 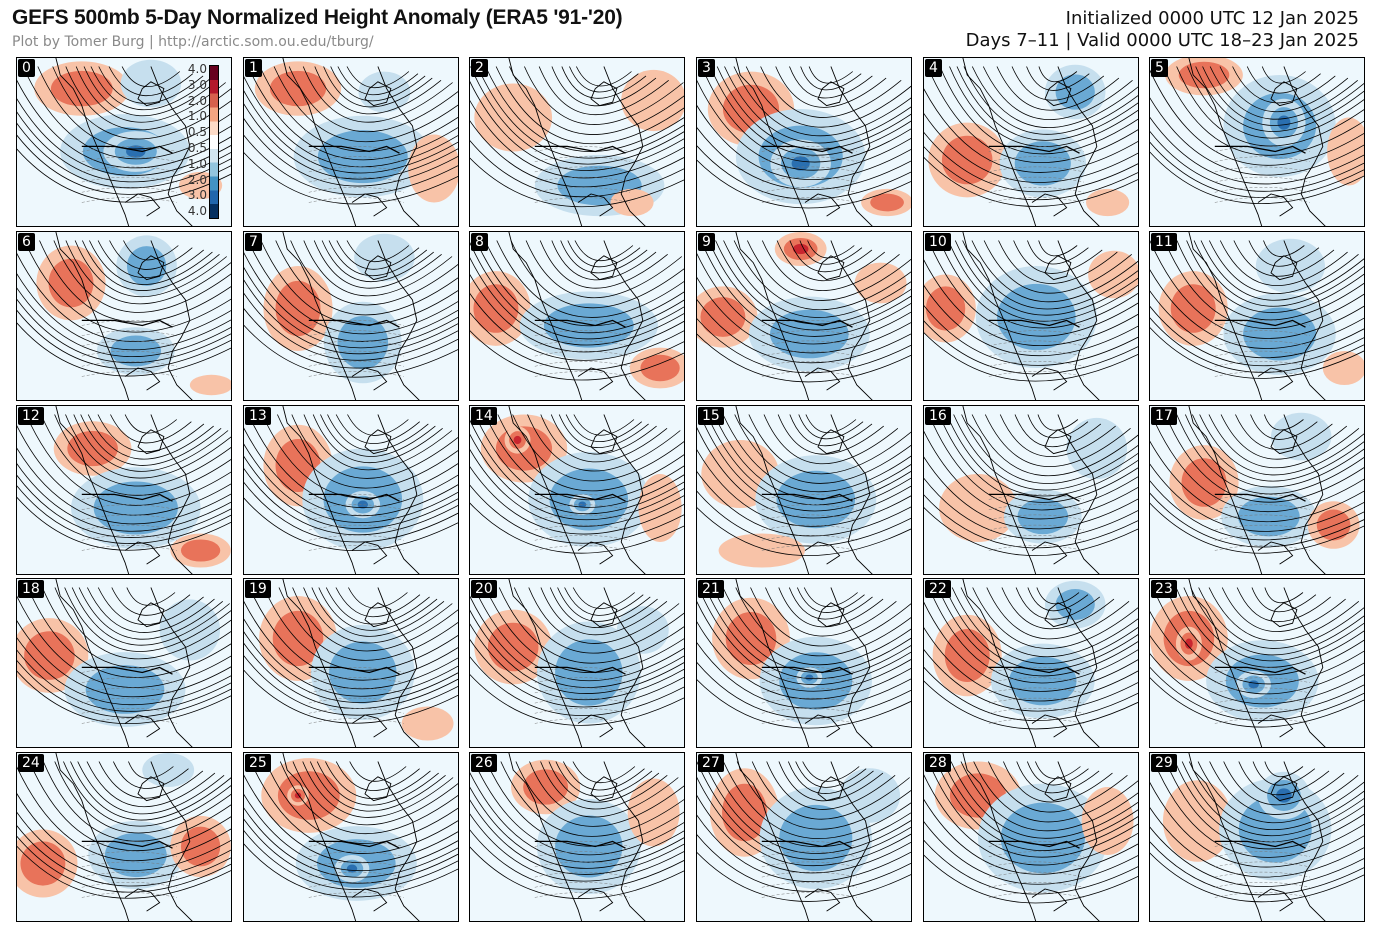 I want to click on member-panel-18: 18, so click(x=124, y=663).